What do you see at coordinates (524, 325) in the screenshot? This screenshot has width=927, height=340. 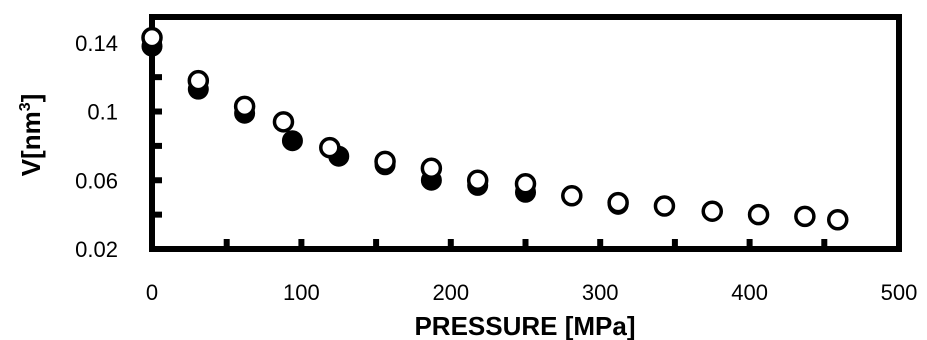 I see `x-axis-title: PRESSURE [MPa]` at bounding box center [524, 325].